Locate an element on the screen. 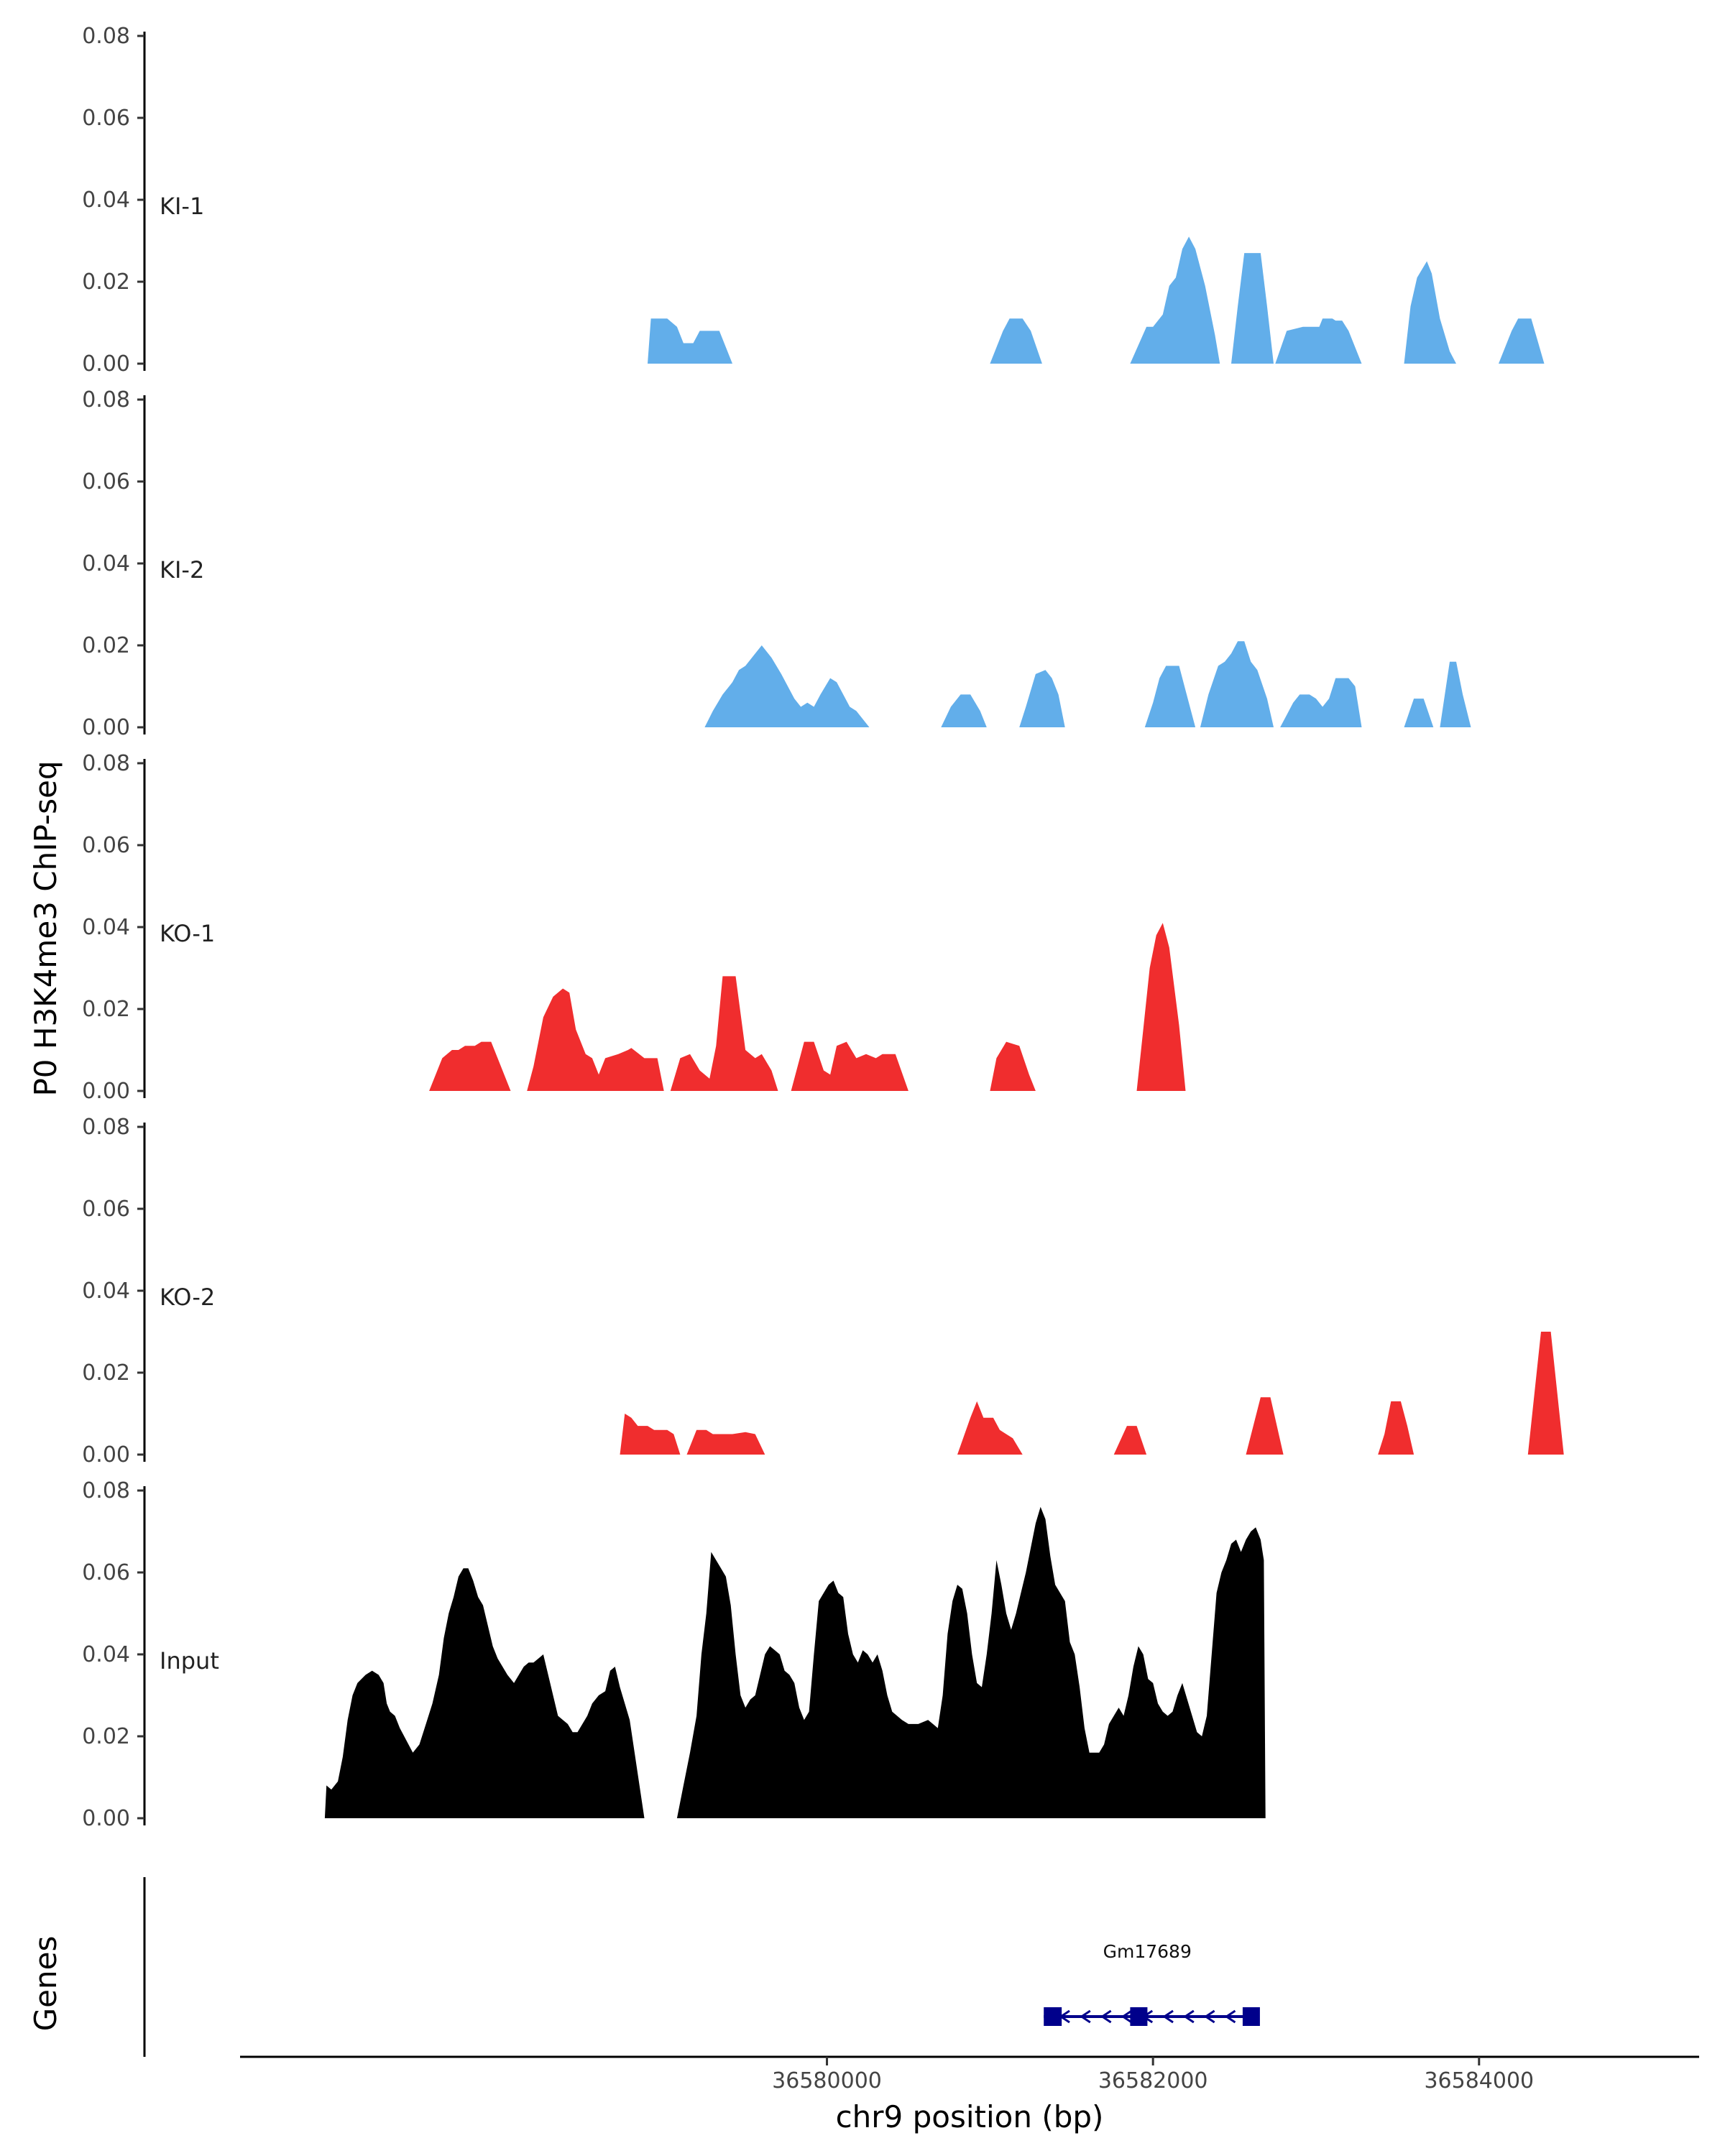 This screenshot has height=2156, width=1725. x-axis-ticks: 36580000 36582000 36584000 is located at coordinates (1153, 2075).